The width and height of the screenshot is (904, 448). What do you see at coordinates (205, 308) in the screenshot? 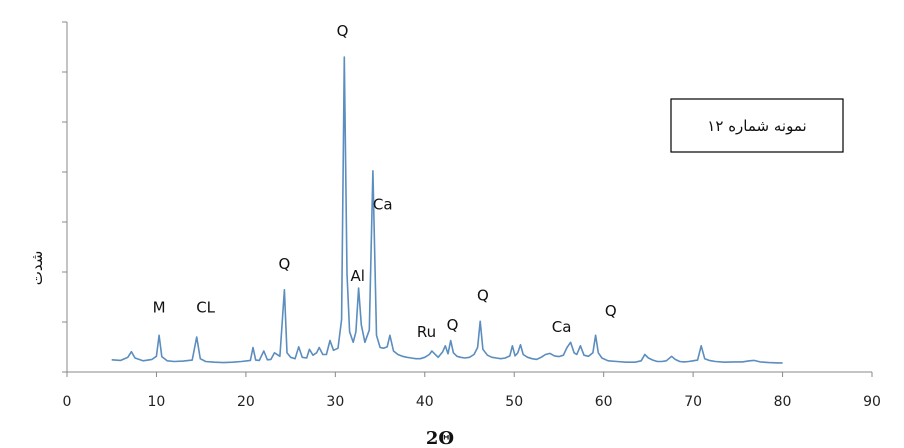
I see `peak-label: CL` at bounding box center [205, 308].